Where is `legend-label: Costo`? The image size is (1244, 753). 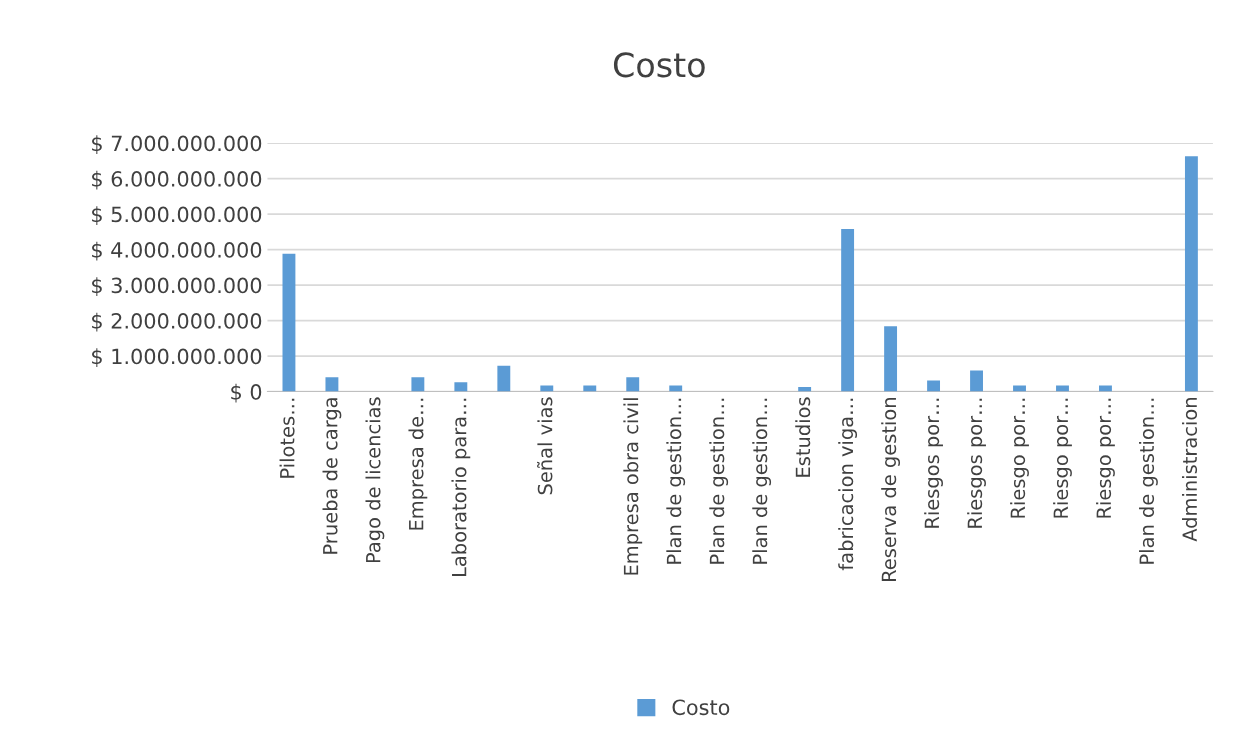 legend-label: Costo is located at coordinates (701, 707).